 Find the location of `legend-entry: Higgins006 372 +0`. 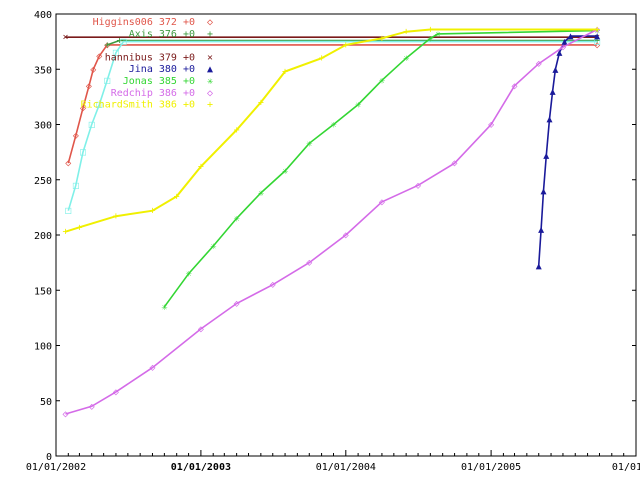

legend-entry: Higgins006 372 +0 is located at coordinates (144, 22).